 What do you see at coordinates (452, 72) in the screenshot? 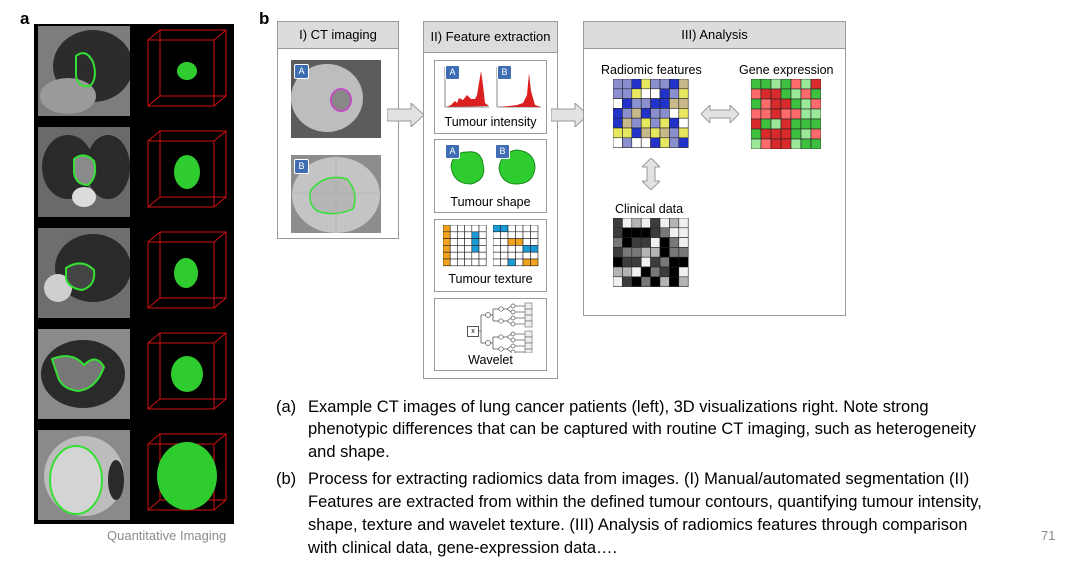
I see `intensity-badge-a: A` at bounding box center [452, 72].